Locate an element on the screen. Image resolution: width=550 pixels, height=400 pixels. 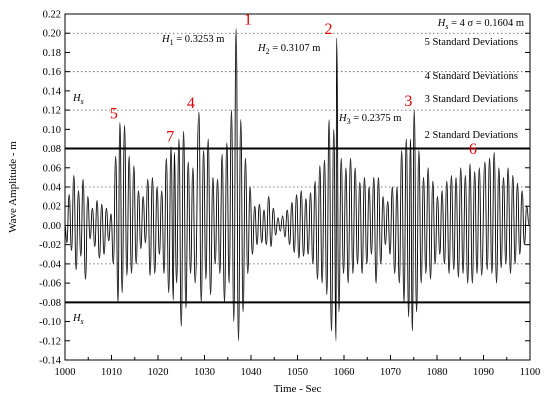
wave-marker-4: 4 is located at coordinates (191, 103).